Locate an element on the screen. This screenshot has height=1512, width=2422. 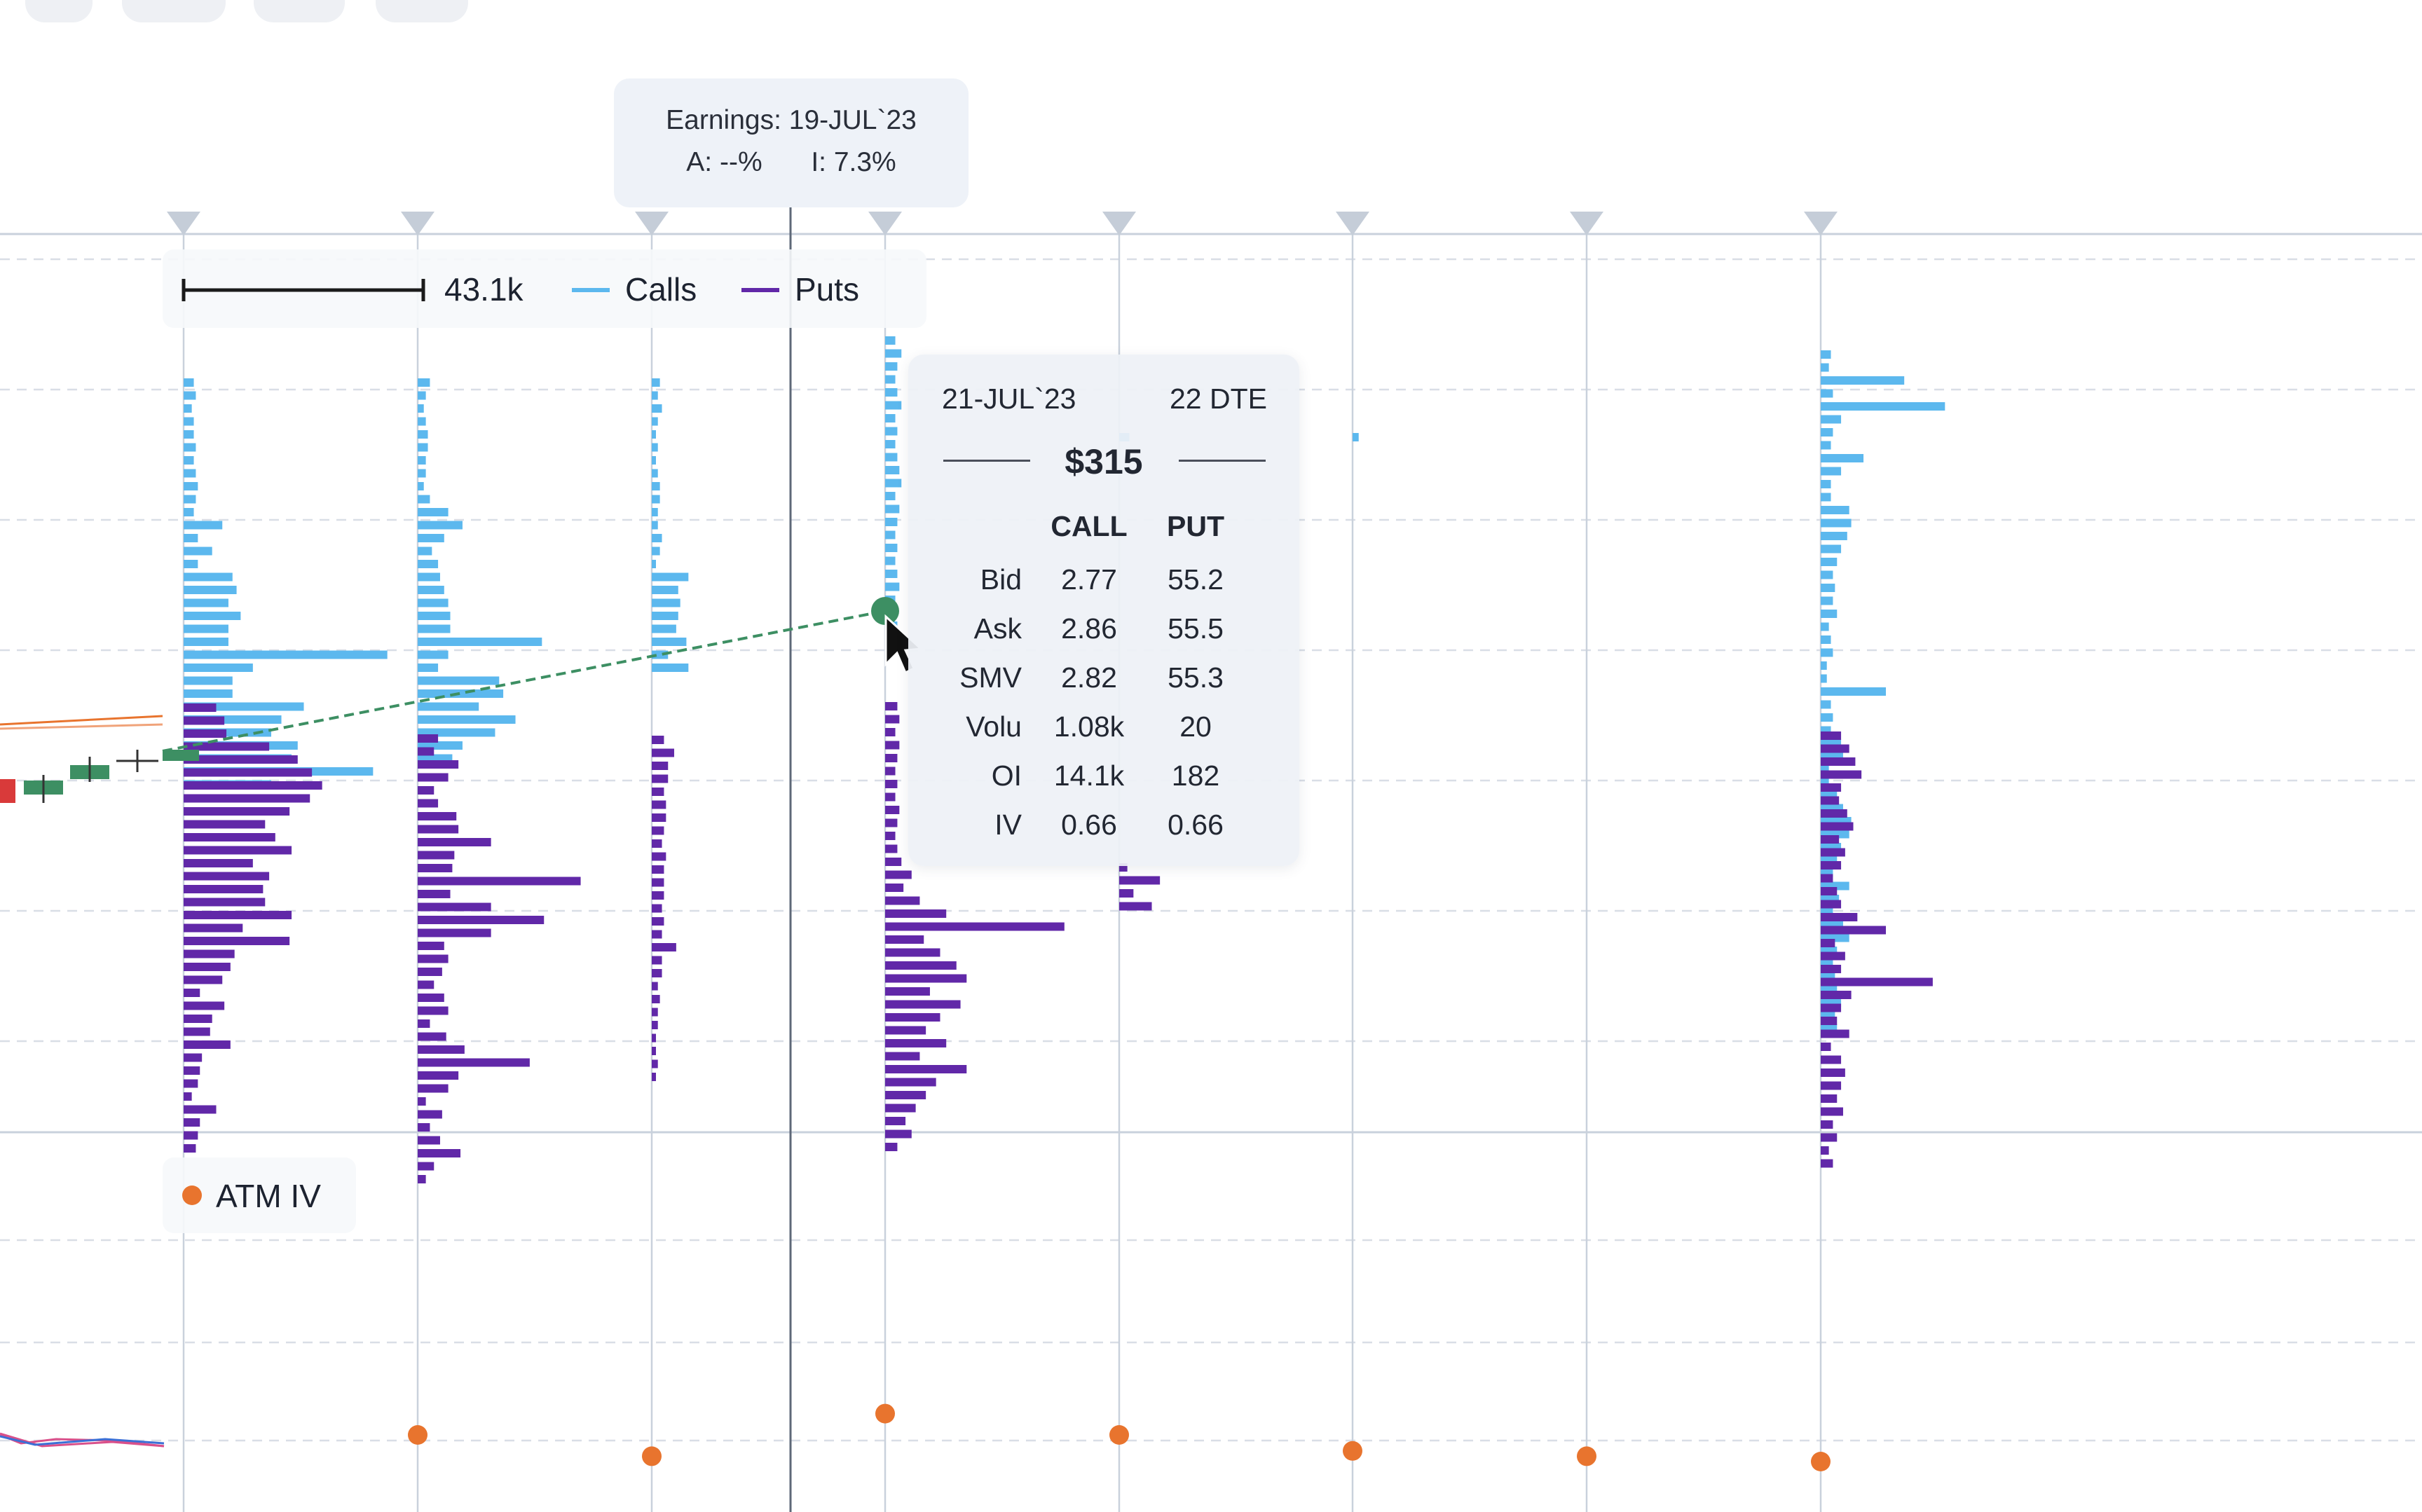
tooltip-rule-left is located at coordinates (986, 461).